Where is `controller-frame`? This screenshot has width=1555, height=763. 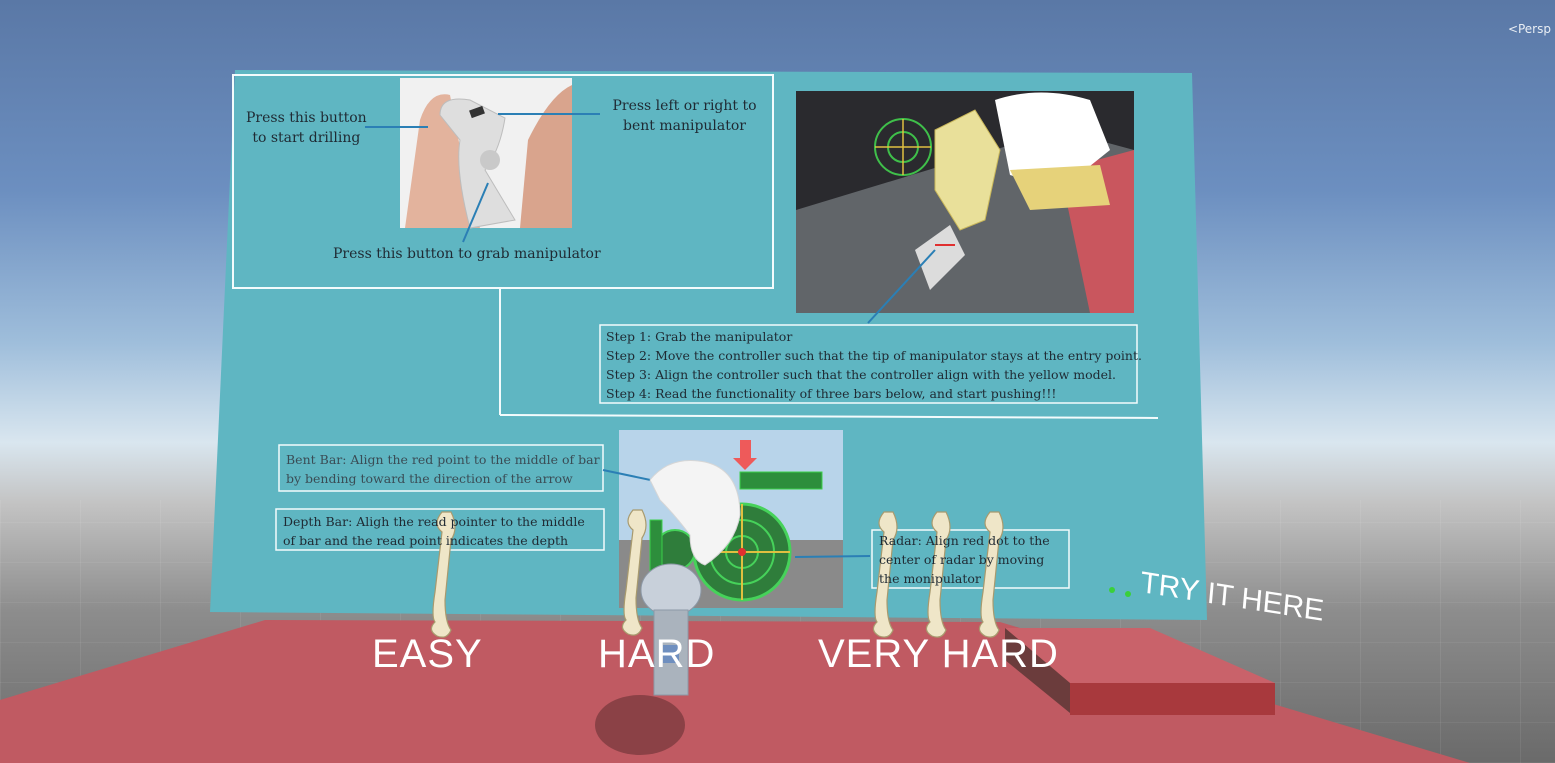
controller-frame is located at coordinates (503, 181).